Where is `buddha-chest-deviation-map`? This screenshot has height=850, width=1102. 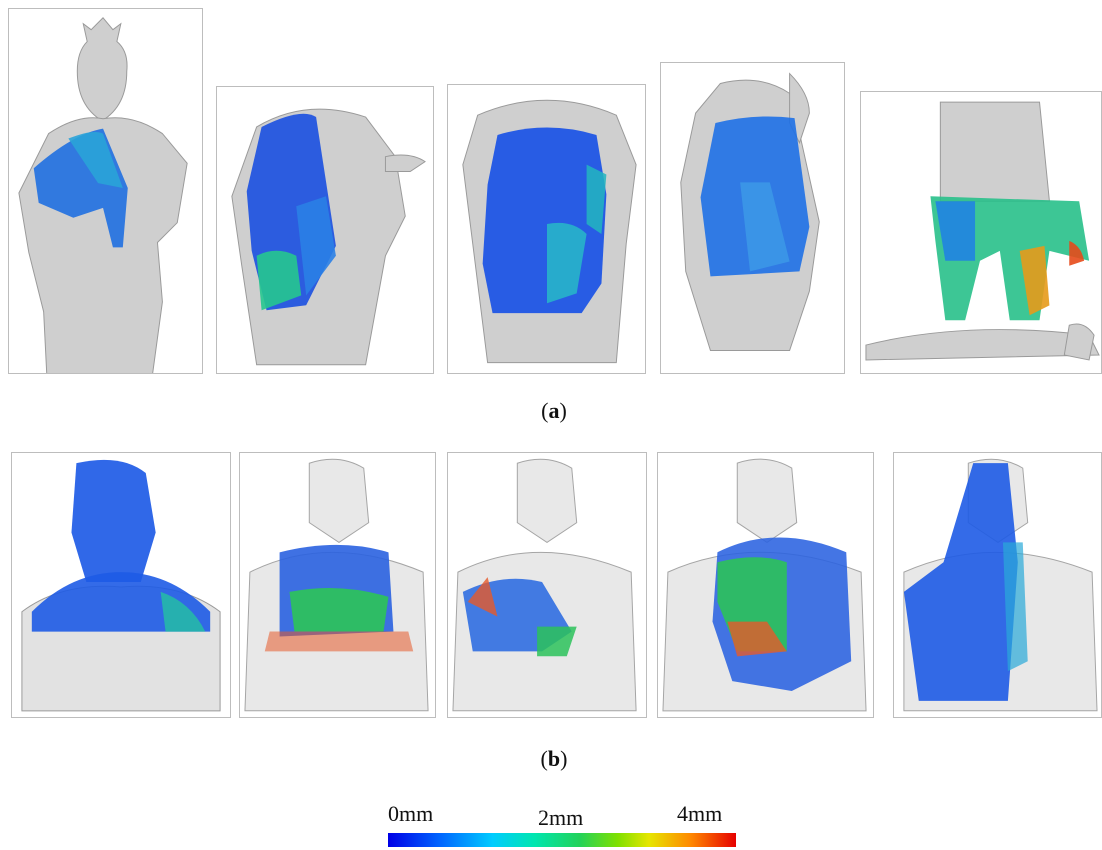 buddha-chest-deviation-map is located at coordinates (764, 585).